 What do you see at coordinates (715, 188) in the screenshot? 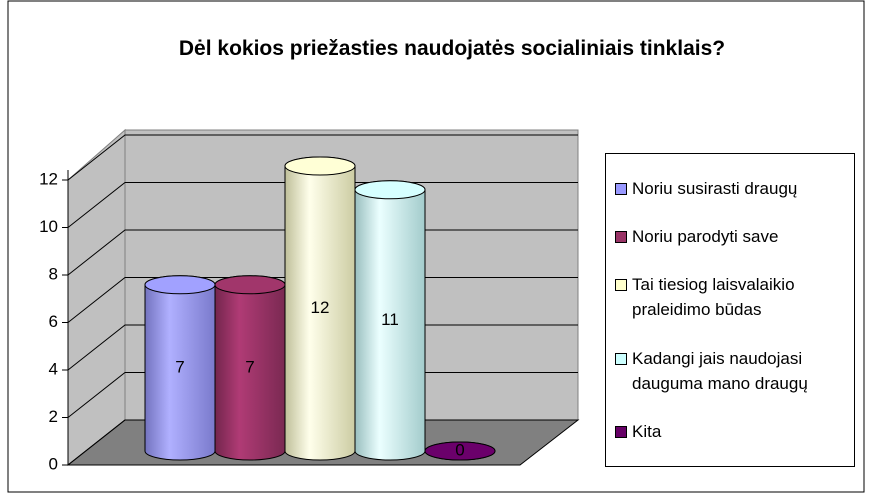
I see `legend-label: Noriu susirasti draugų` at bounding box center [715, 188].